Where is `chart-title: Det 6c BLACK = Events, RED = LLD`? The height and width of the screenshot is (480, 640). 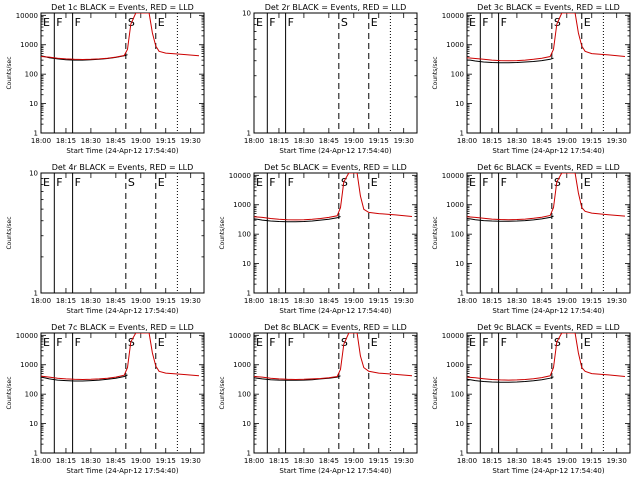
chart-title: Det 6c BLACK = Events, RED = LLD is located at coordinates (548, 167).